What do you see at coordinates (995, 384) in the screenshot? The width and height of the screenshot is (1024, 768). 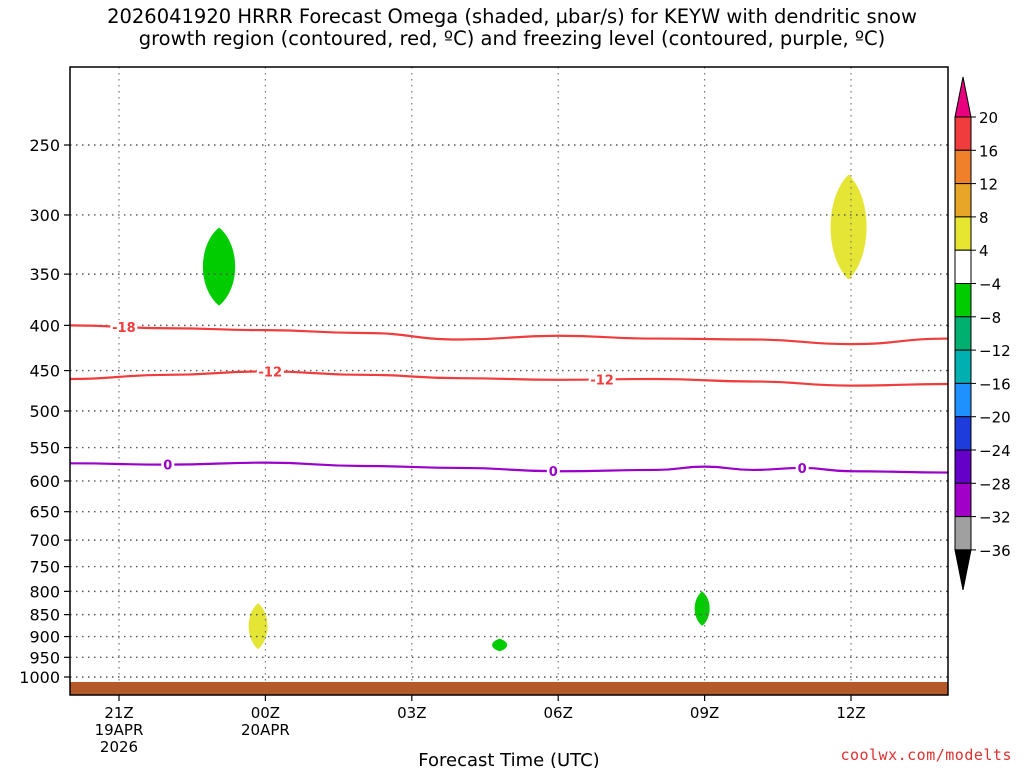 I see `colorbar-label: −16` at bounding box center [995, 384].